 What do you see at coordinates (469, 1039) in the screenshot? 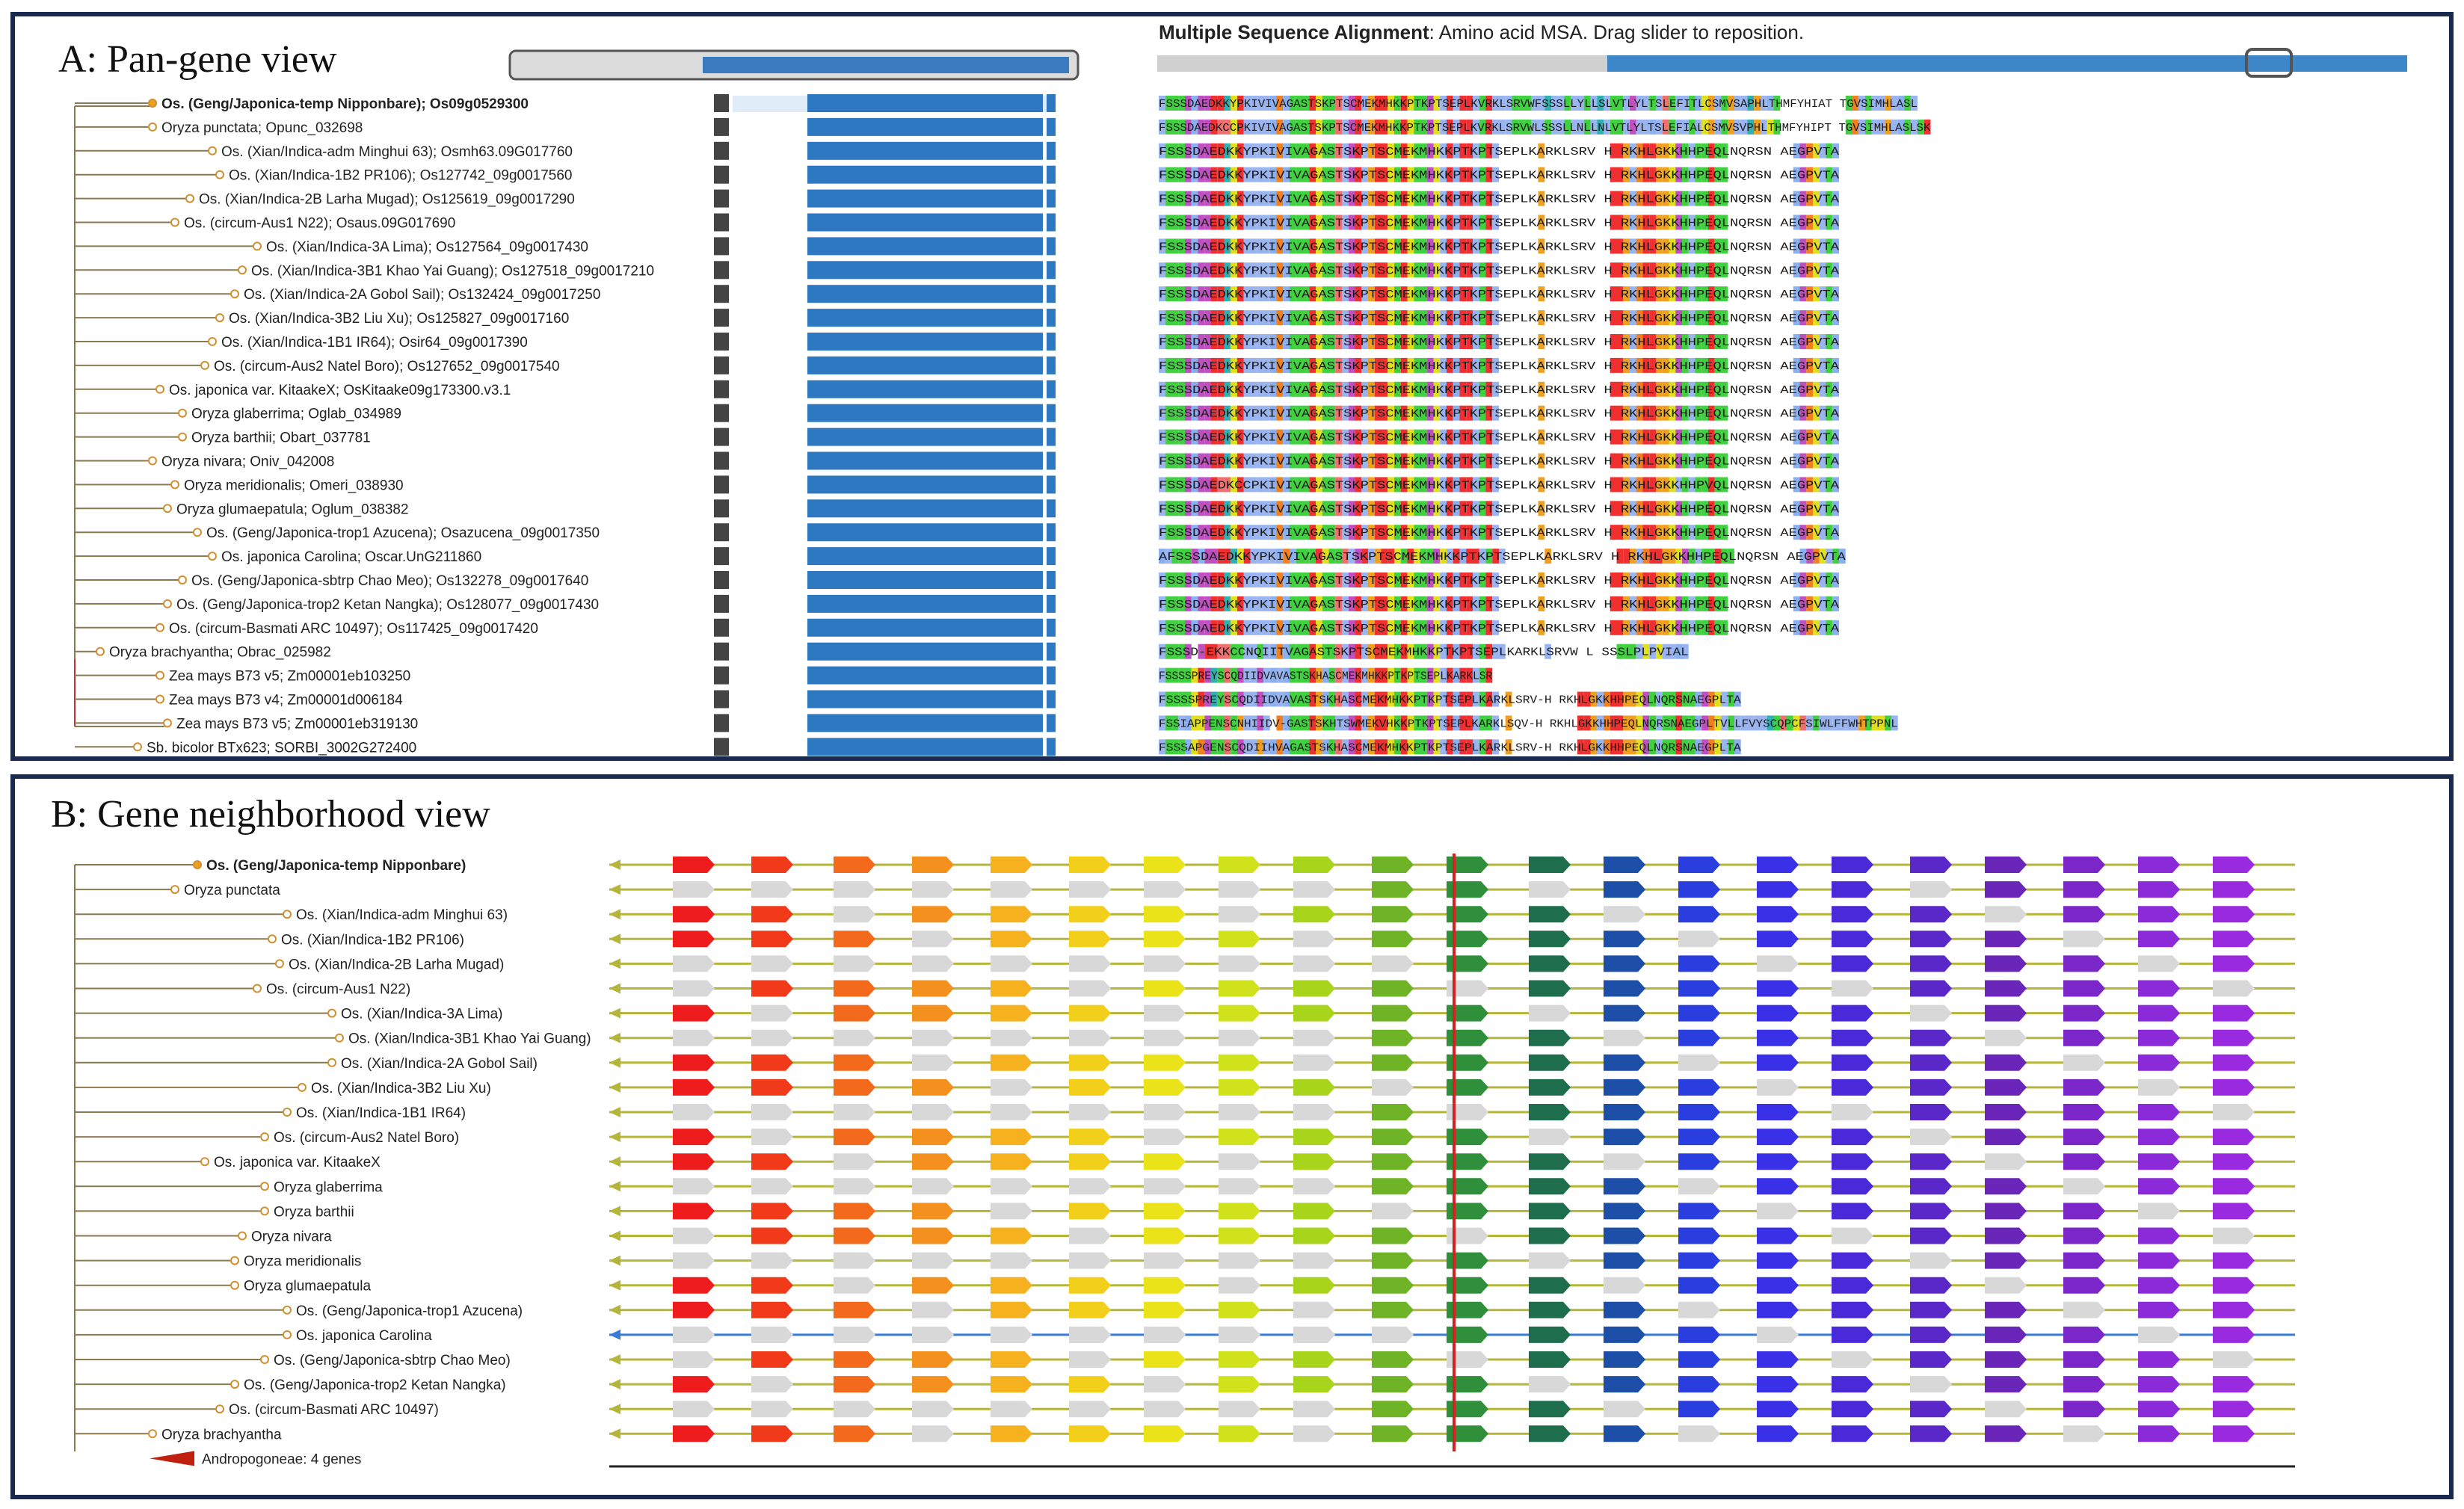
I see `tree-leaf-label: Os. (Xian/Indica-3B1 Khao Yai Guang)` at bounding box center [469, 1039].